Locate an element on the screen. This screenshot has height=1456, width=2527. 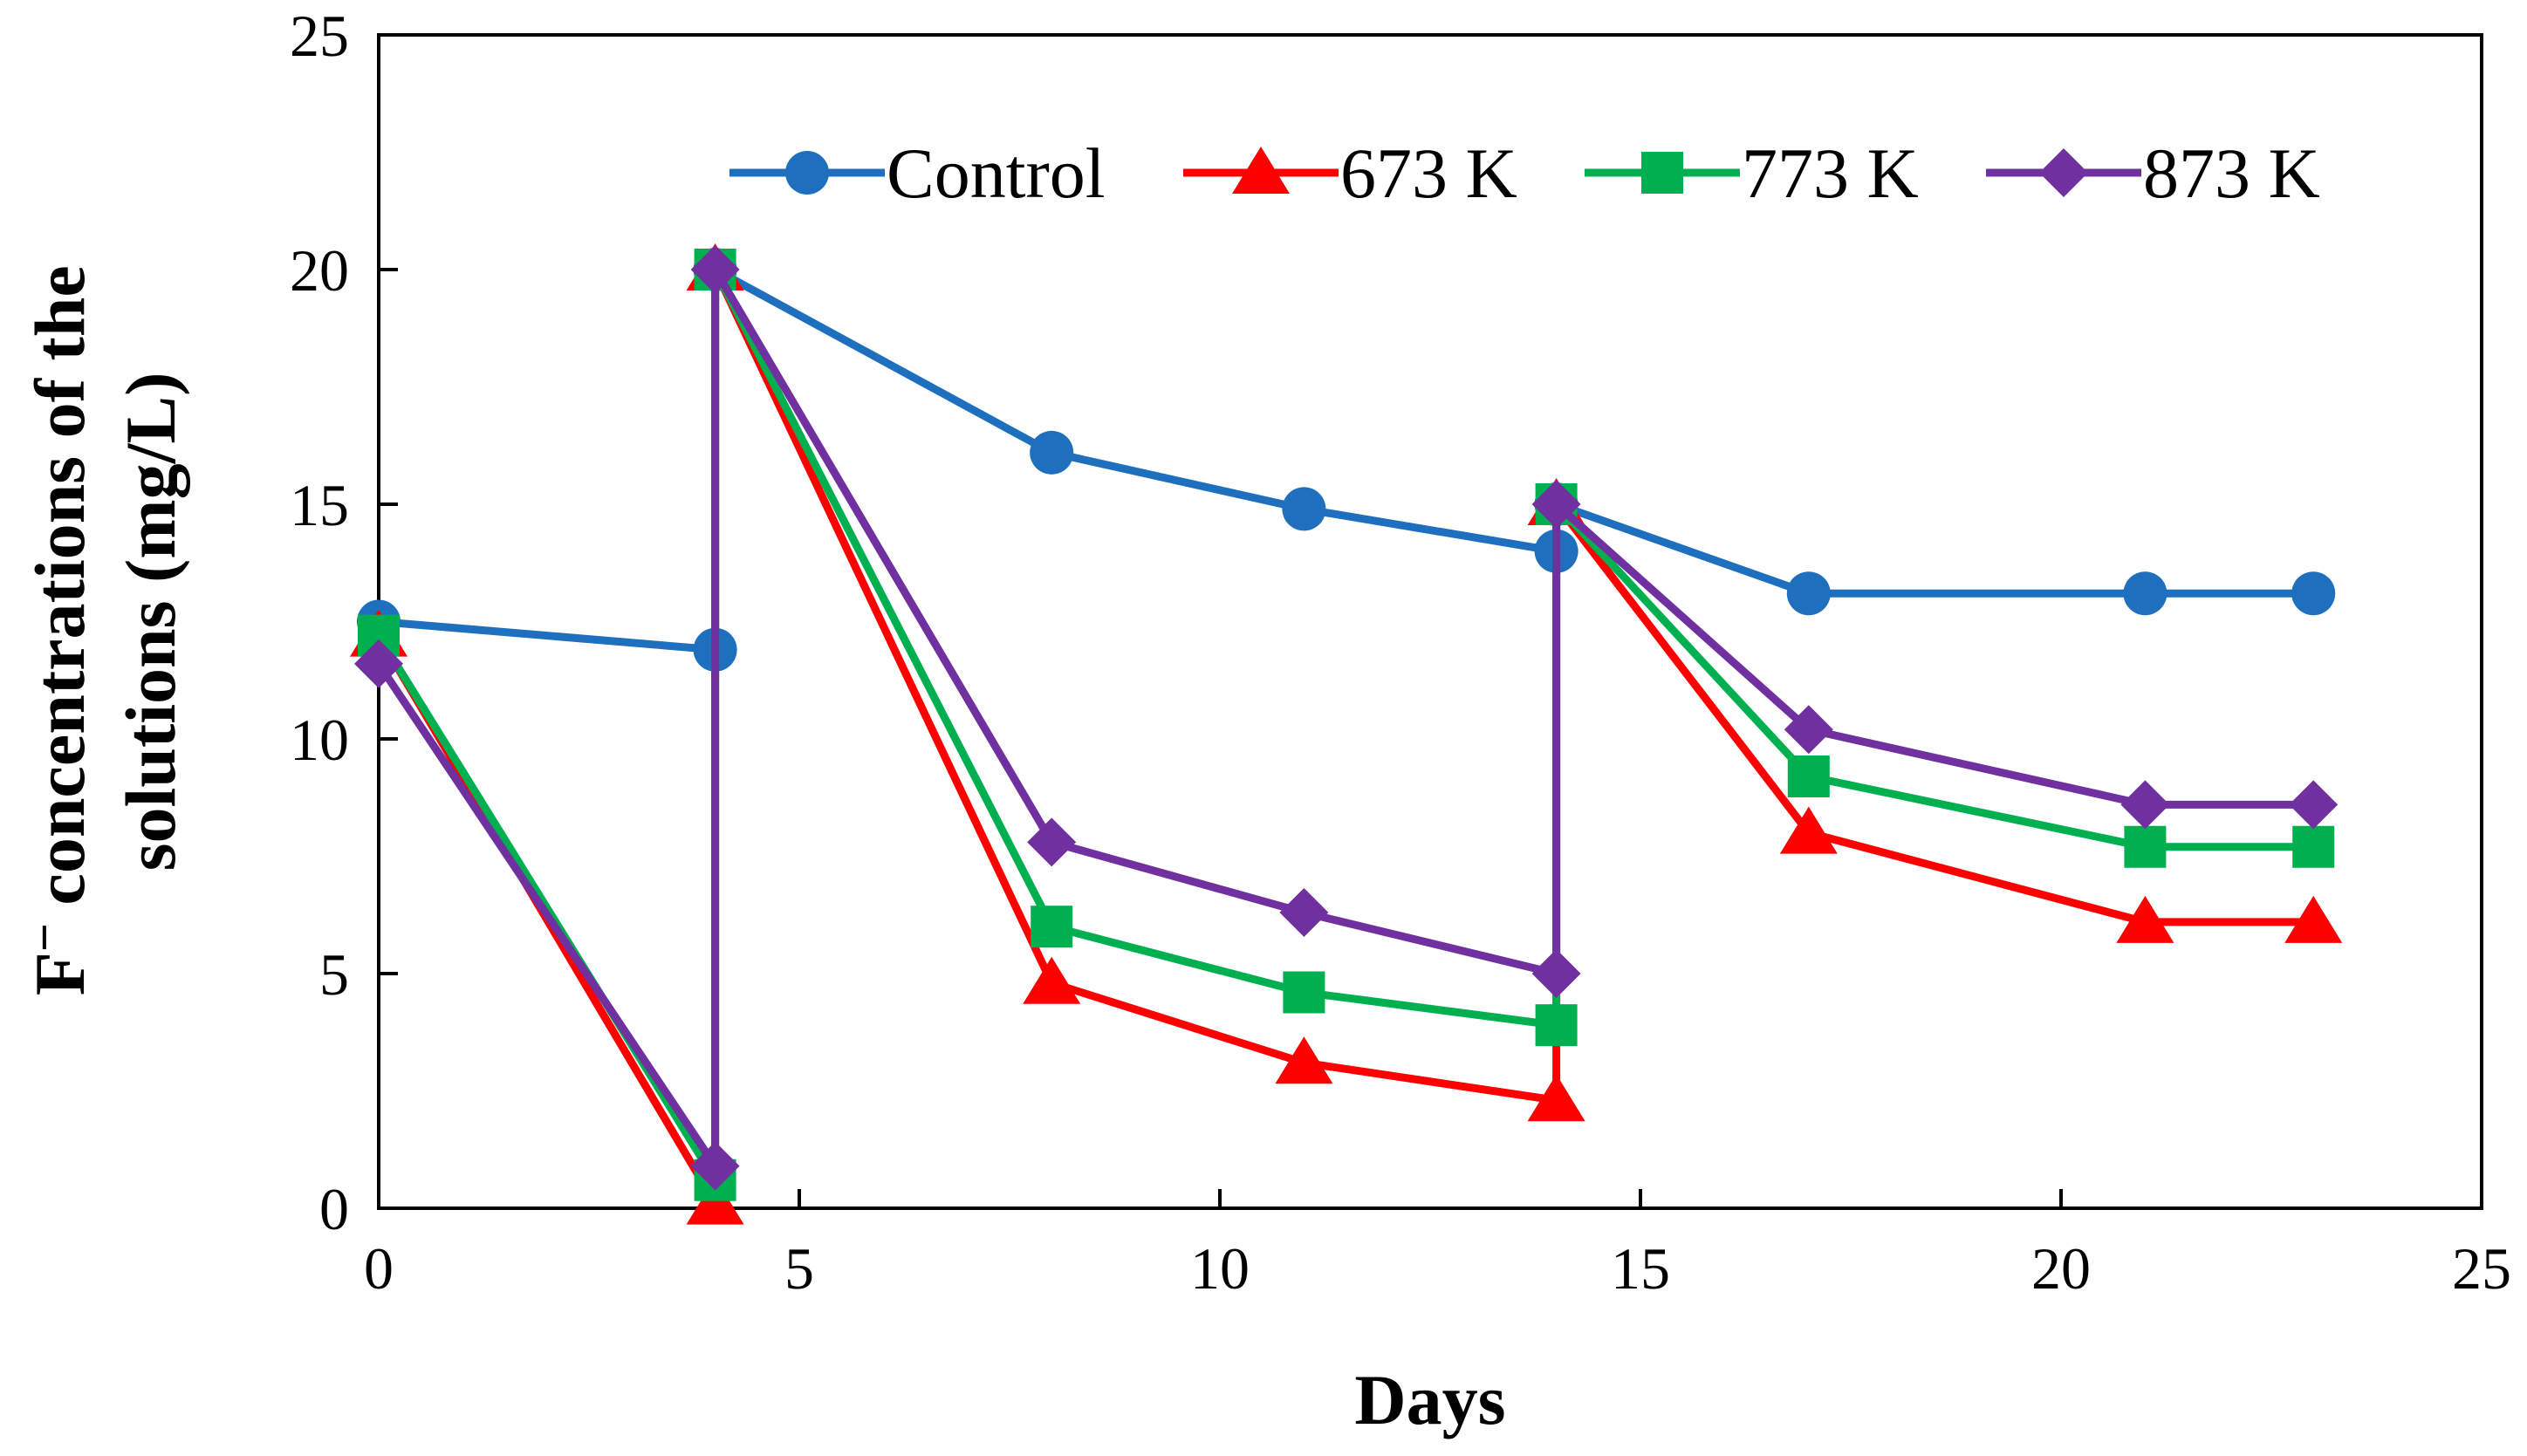
y-axis-title-line2: solutions (mg/L) is located at coordinates (150, 622).